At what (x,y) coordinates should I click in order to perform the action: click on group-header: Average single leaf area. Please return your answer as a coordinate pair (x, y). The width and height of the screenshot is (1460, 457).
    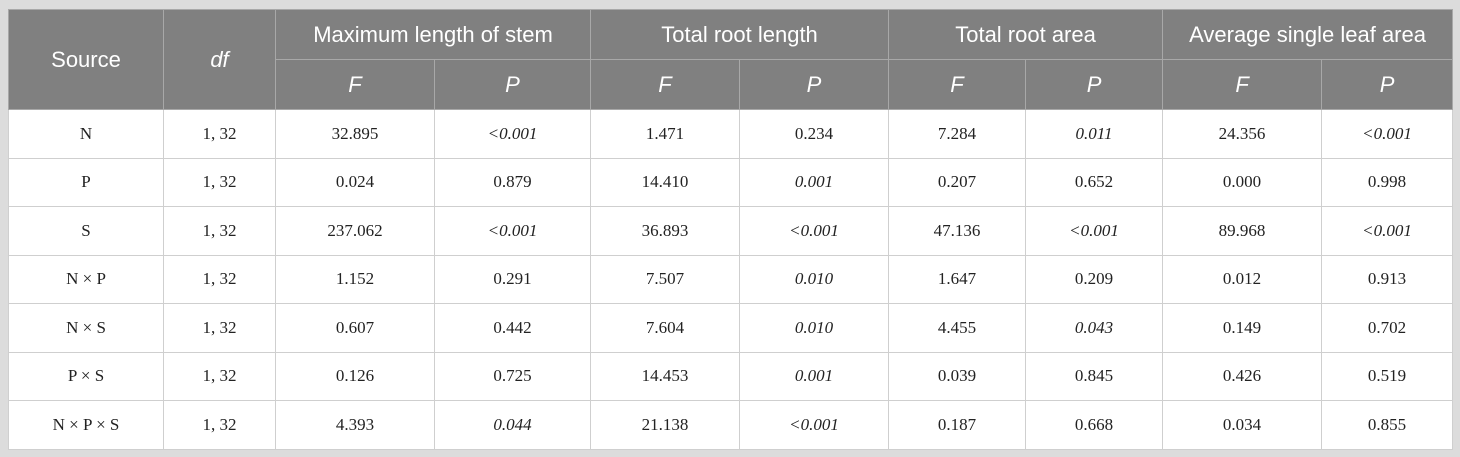
    Looking at the image, I should click on (1308, 34).